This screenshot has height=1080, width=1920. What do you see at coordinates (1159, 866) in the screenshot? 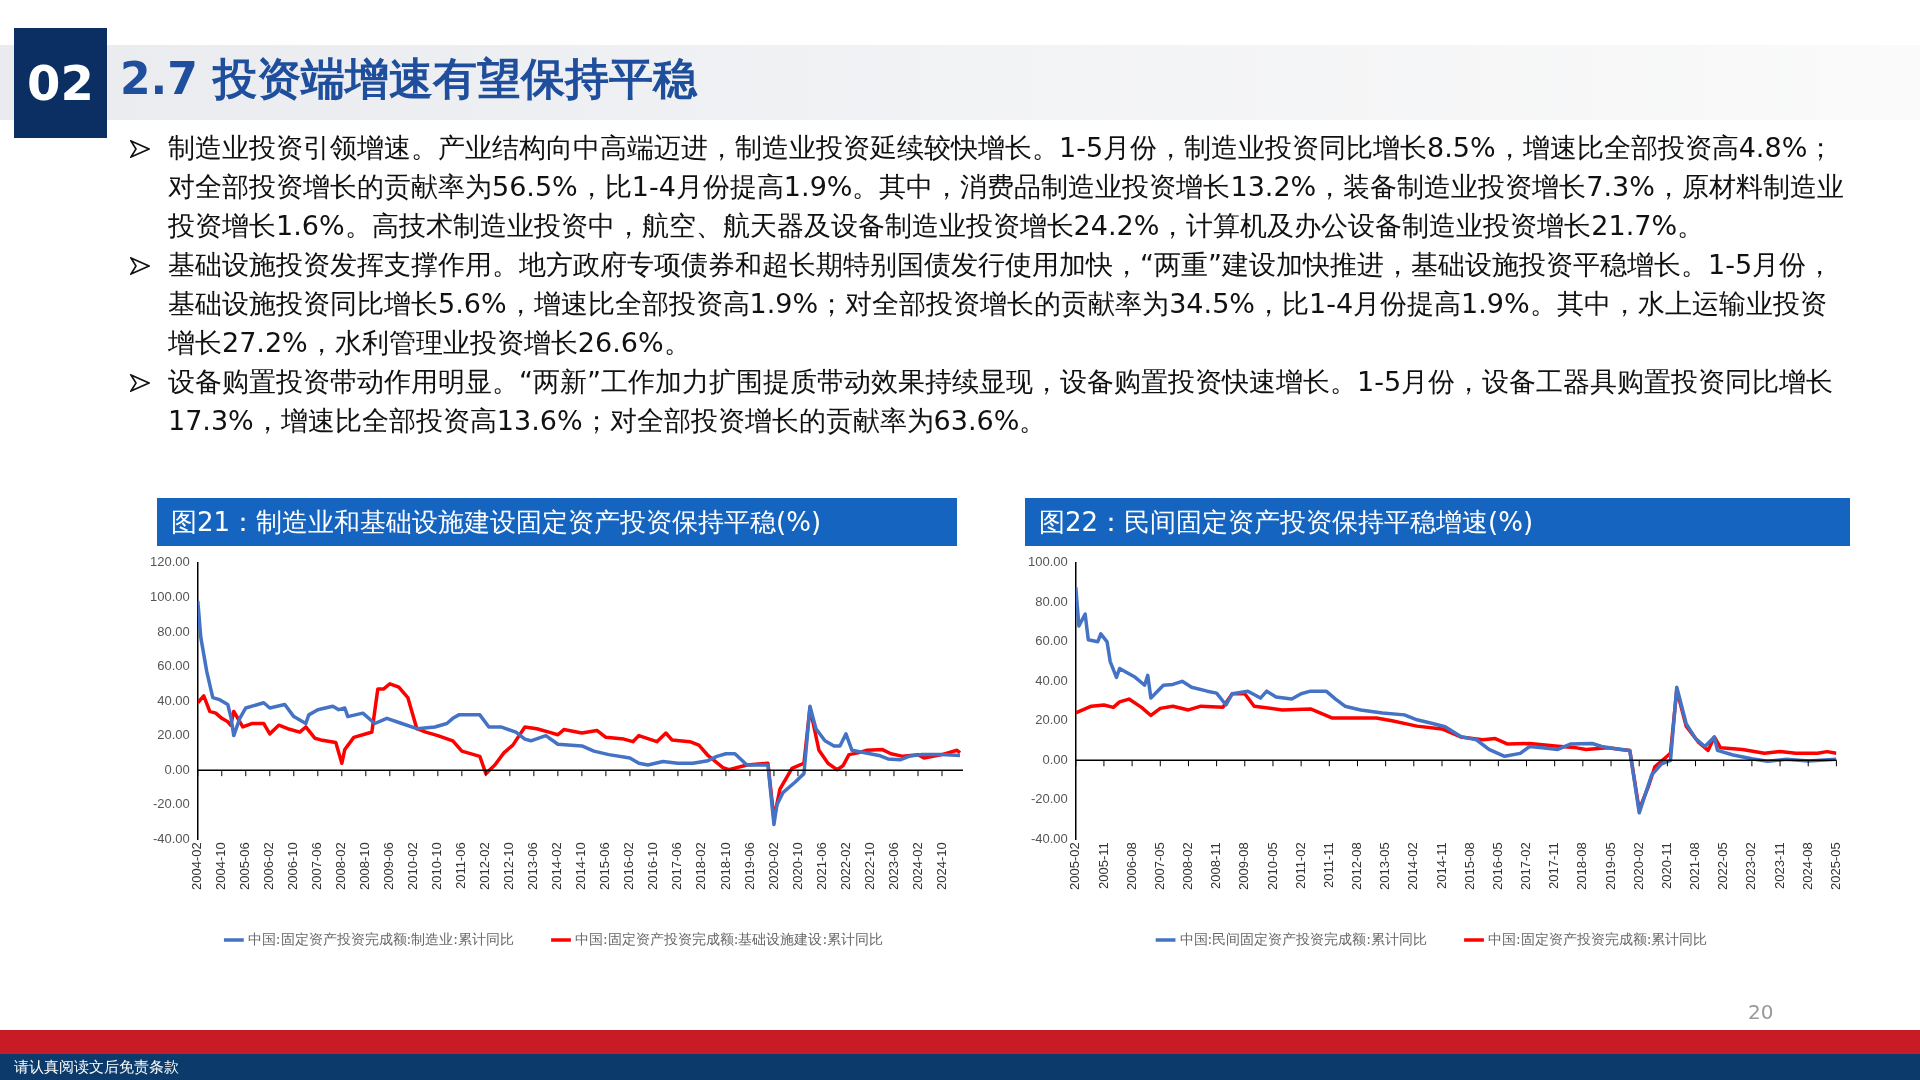
I see `x-tick-label: 2007-05` at bounding box center [1159, 866].